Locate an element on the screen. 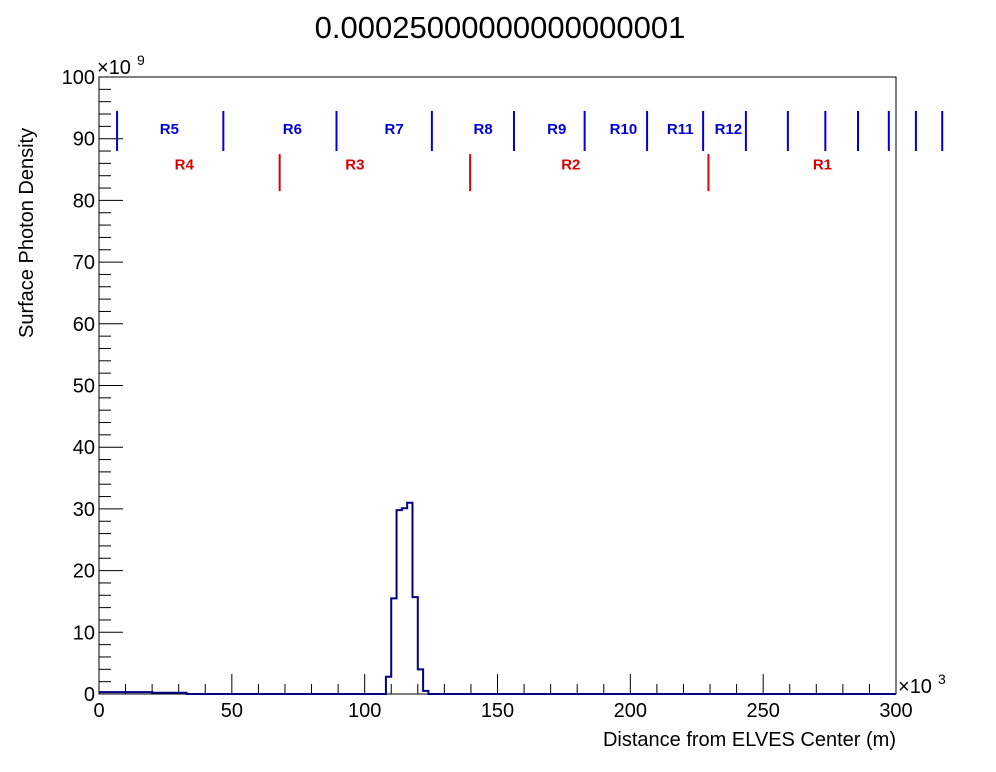 The width and height of the screenshot is (996, 772). blue-ring-label: R11 is located at coordinates (680, 129).